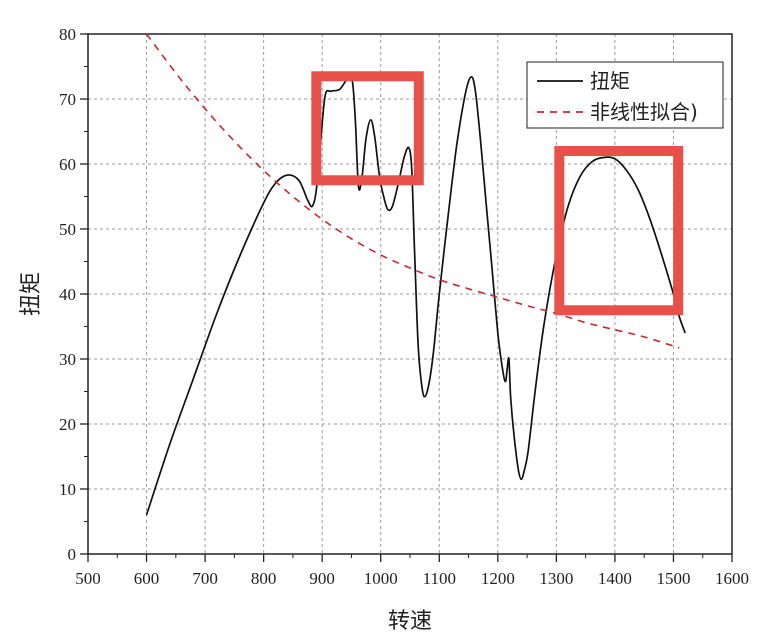 The width and height of the screenshot is (770, 644). What do you see at coordinates (732, 578) in the screenshot?
I see `x-tick-label: 1600` at bounding box center [732, 578].